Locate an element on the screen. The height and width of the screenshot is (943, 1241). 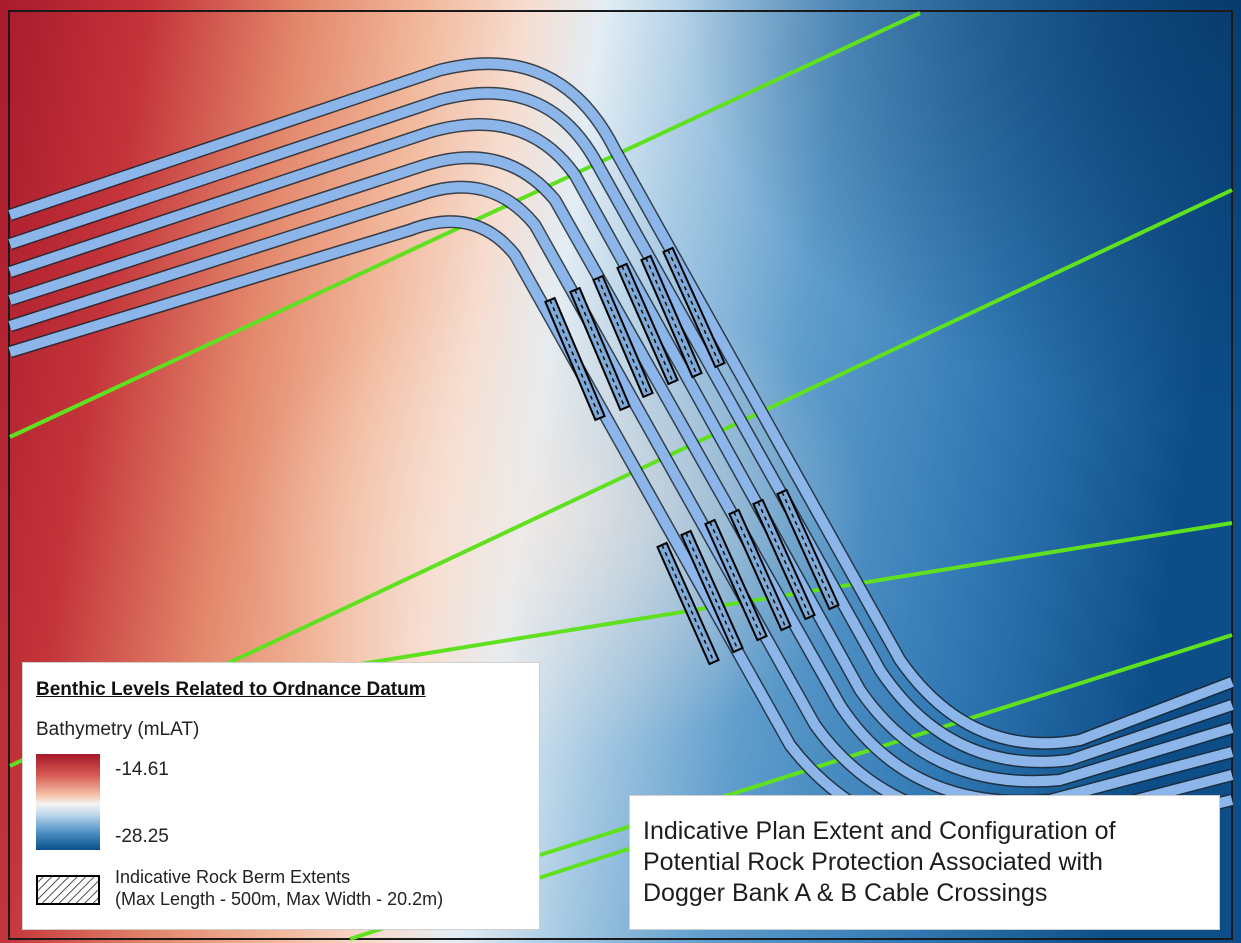
bathymetry-color-ramp is located at coordinates (68, 802).